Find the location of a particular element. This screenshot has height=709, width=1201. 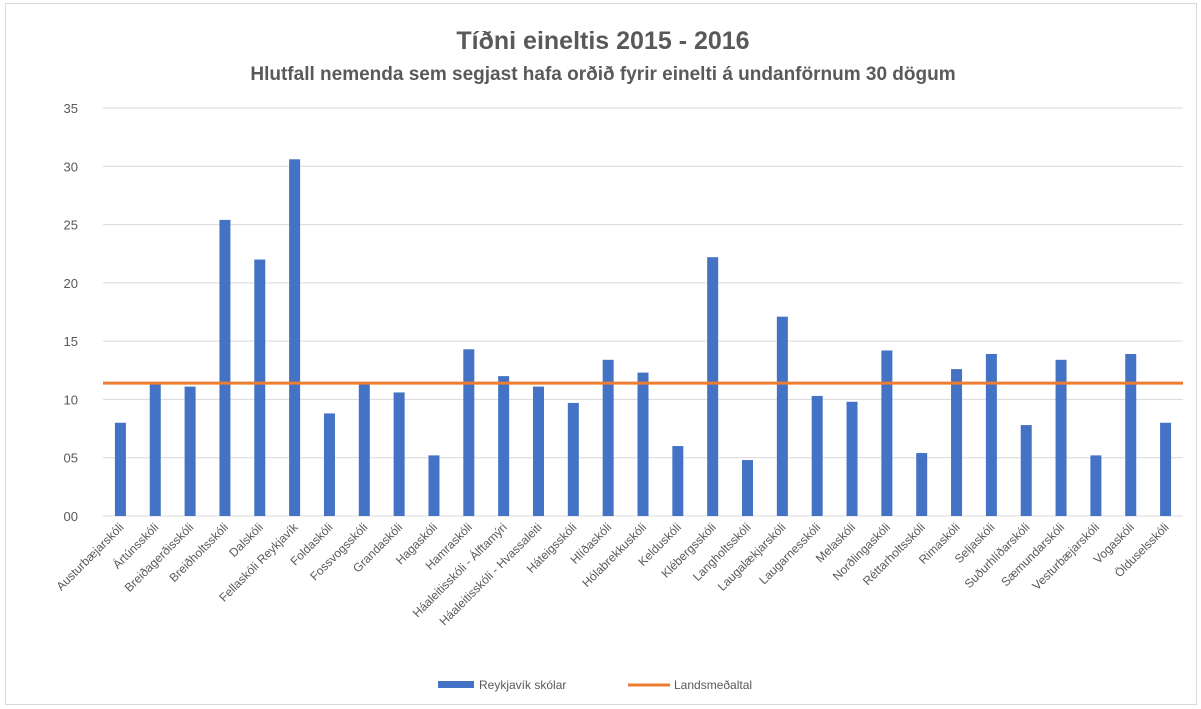

y-tick-label: 30 is located at coordinates (71, 166).